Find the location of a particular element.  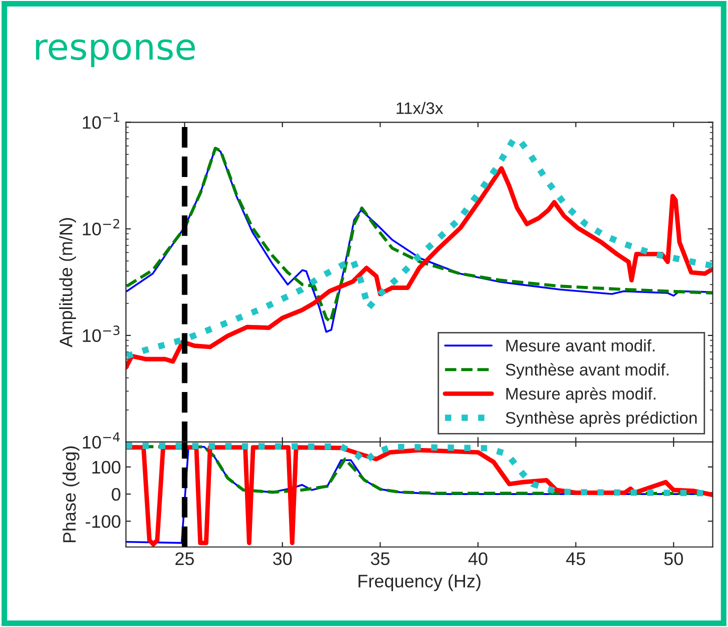

legend-label: Synthèse après prédiction is located at coordinates (601, 419).